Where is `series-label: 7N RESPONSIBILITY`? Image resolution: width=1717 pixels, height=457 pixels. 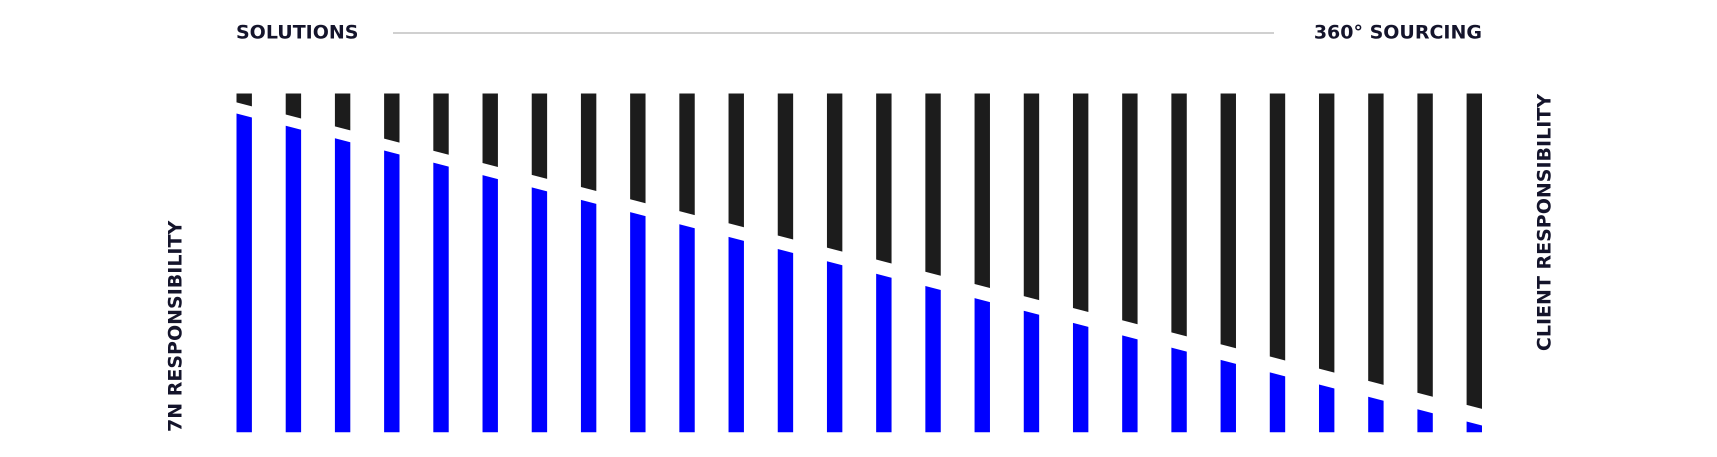 series-label: 7N RESPONSIBILITY is located at coordinates (176, 326).